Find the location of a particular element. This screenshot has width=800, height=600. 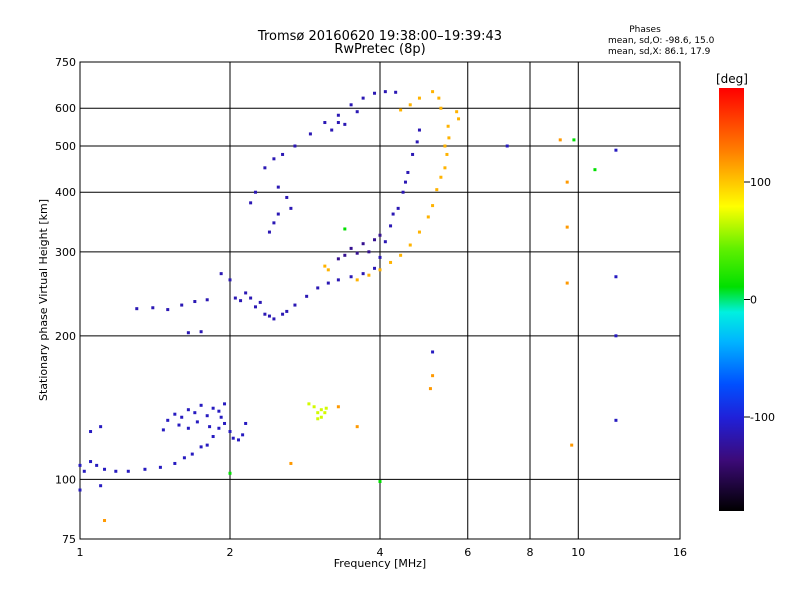

x-tick-label: 6 is located at coordinates (467, 552).